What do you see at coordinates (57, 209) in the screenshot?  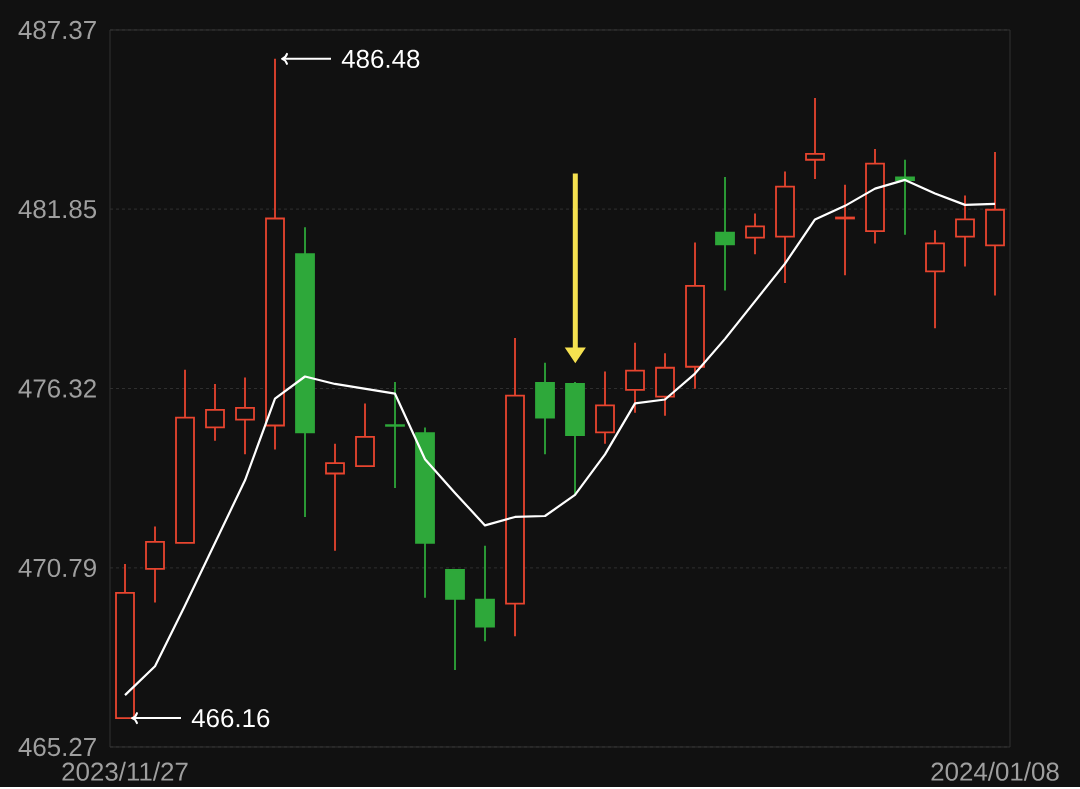 I see `y-tick-label: 481.85` at bounding box center [57, 209].